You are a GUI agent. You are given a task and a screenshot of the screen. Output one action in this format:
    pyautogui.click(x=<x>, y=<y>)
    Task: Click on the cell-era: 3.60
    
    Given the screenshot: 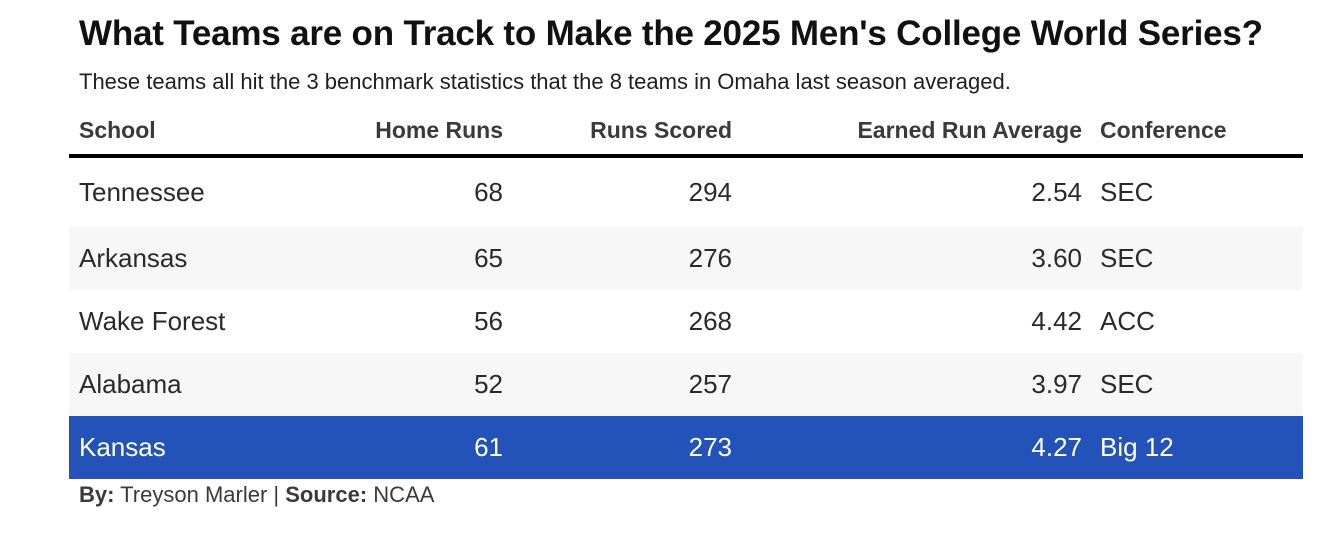 What is the action you would take?
    pyautogui.click(x=1056, y=258)
    